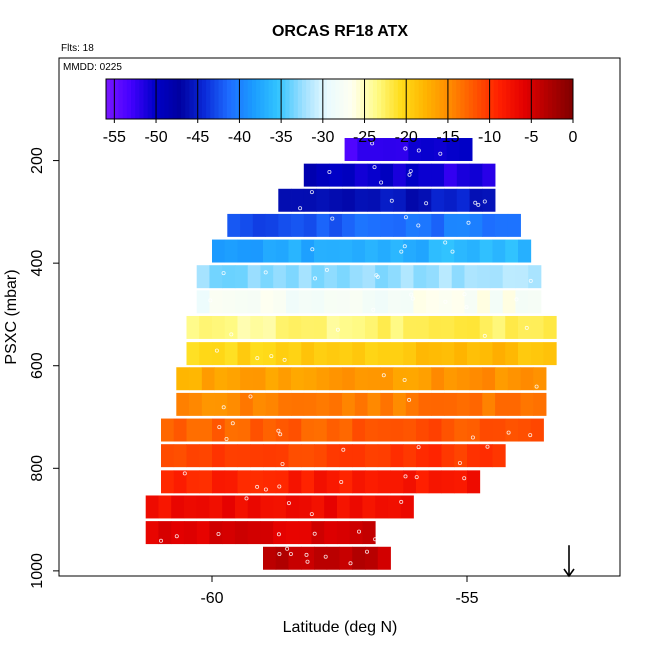  Describe the element at coordinates (37, 571) in the screenshot. I see `y-tick-label: 1000` at that location.